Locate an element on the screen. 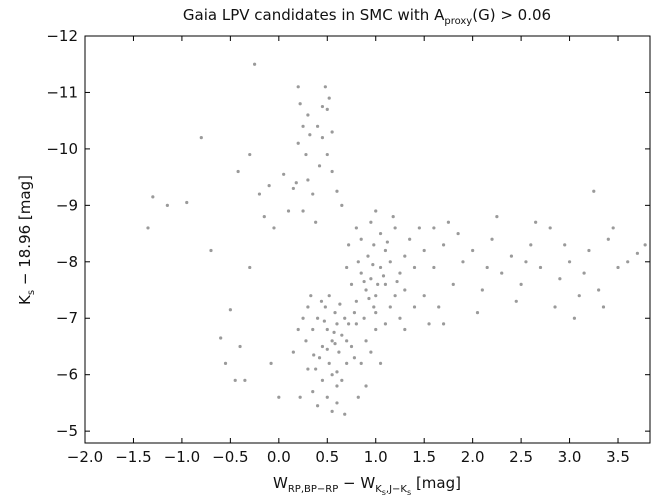 The width and height of the screenshot is (657, 496). label-part: − W is located at coordinates (356, 483).